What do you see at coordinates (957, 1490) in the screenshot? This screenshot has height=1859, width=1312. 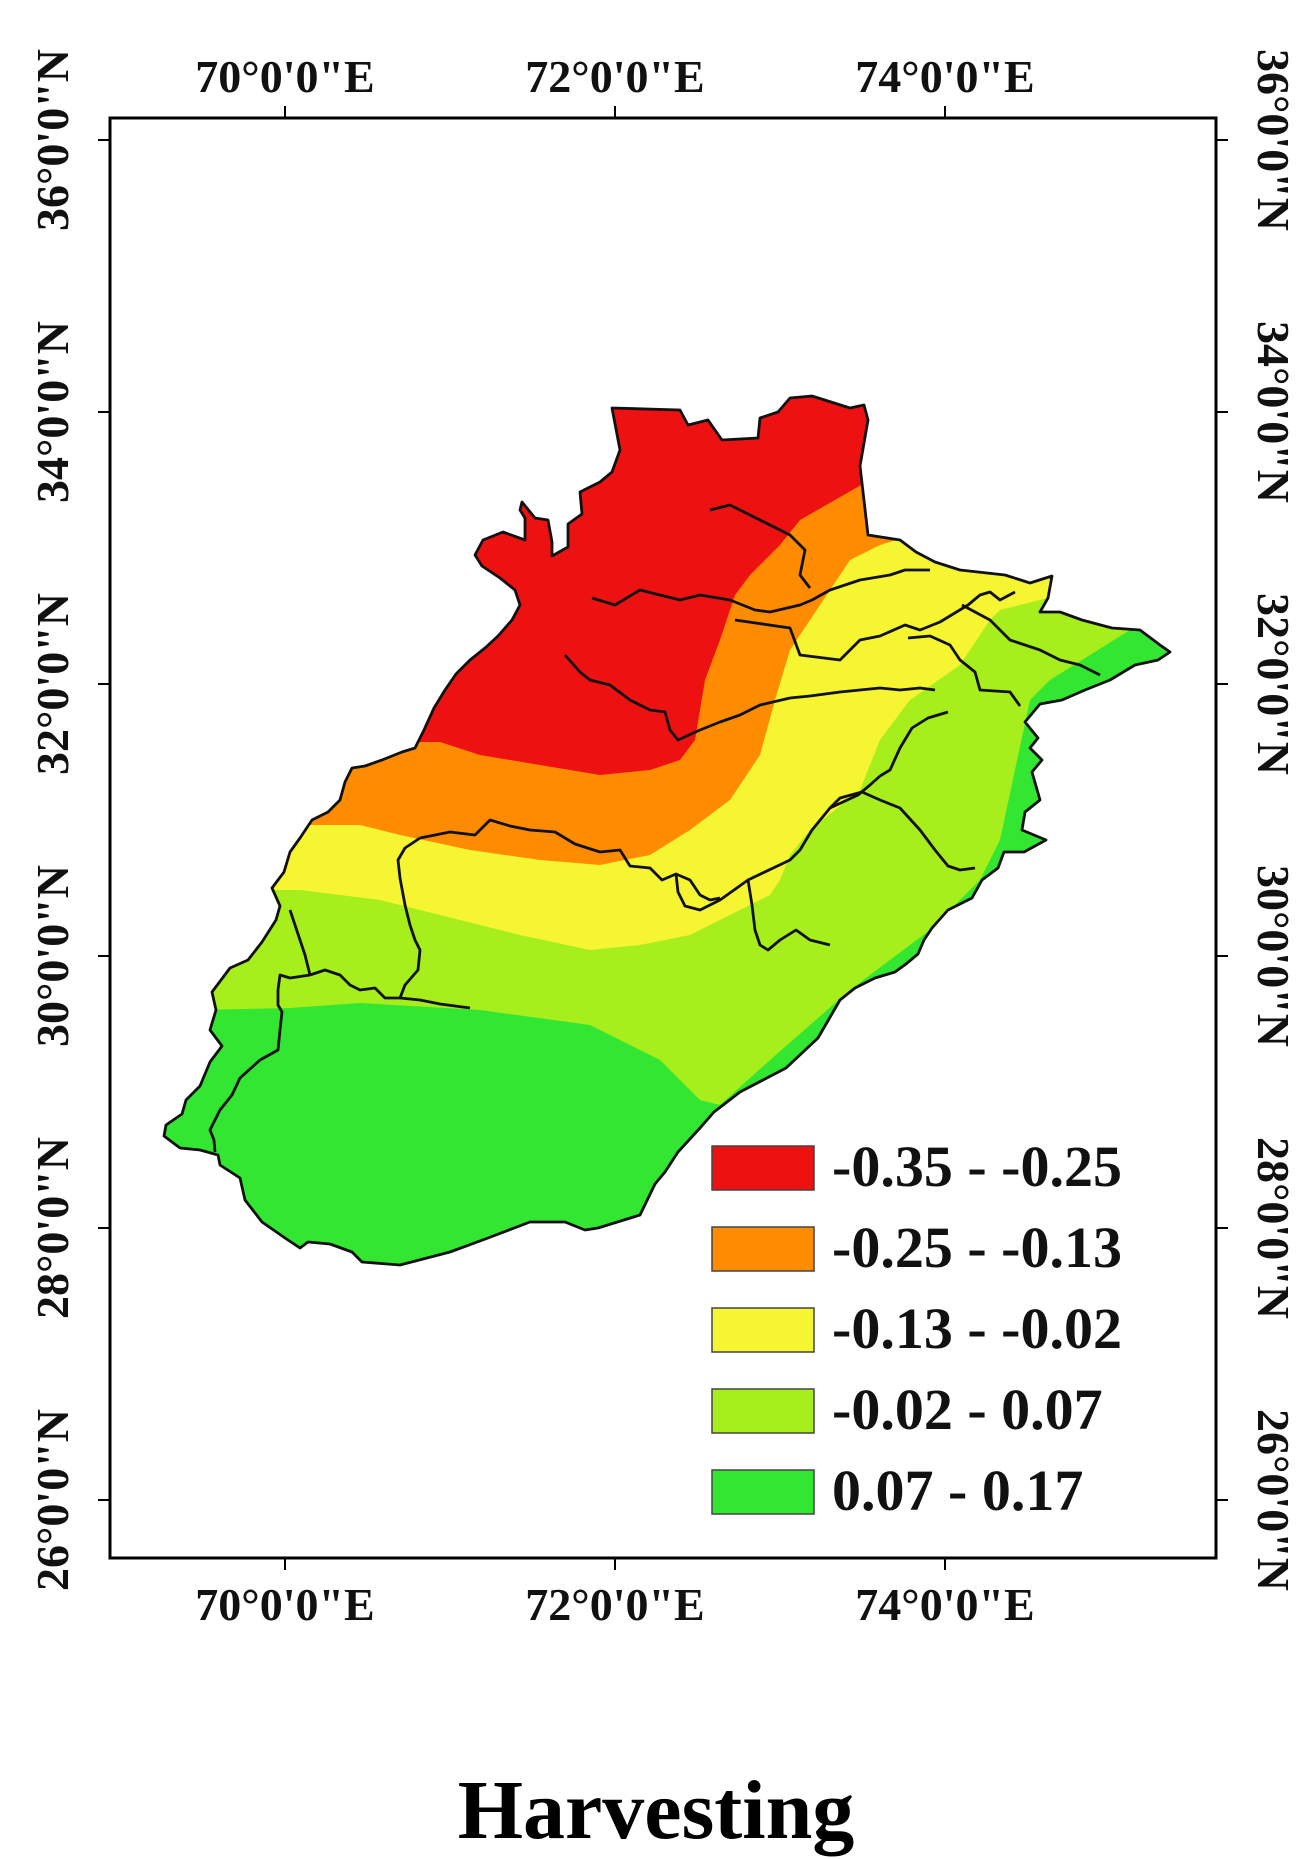 I see `legend-label: 0.07 - 0.17` at bounding box center [957, 1490].